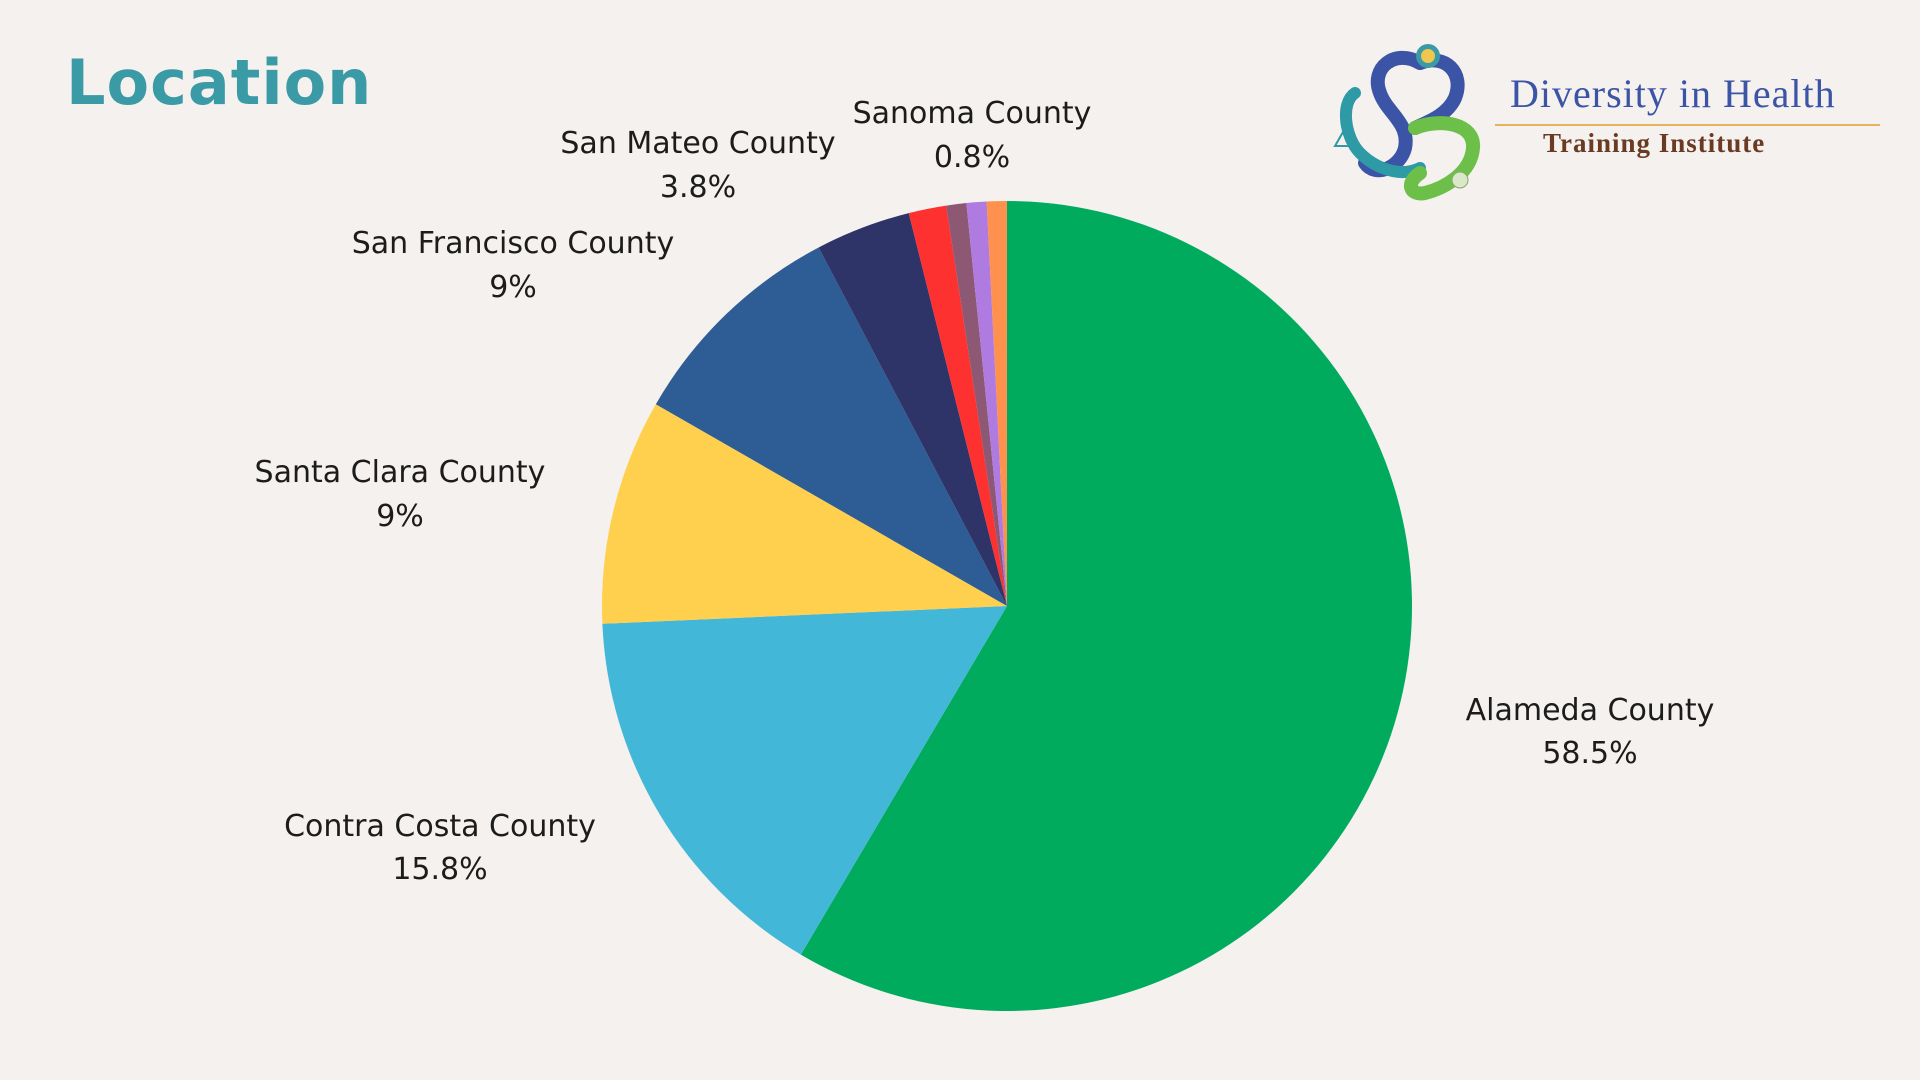  I want to click on logo-emblem-icon, so click(1406, 122).